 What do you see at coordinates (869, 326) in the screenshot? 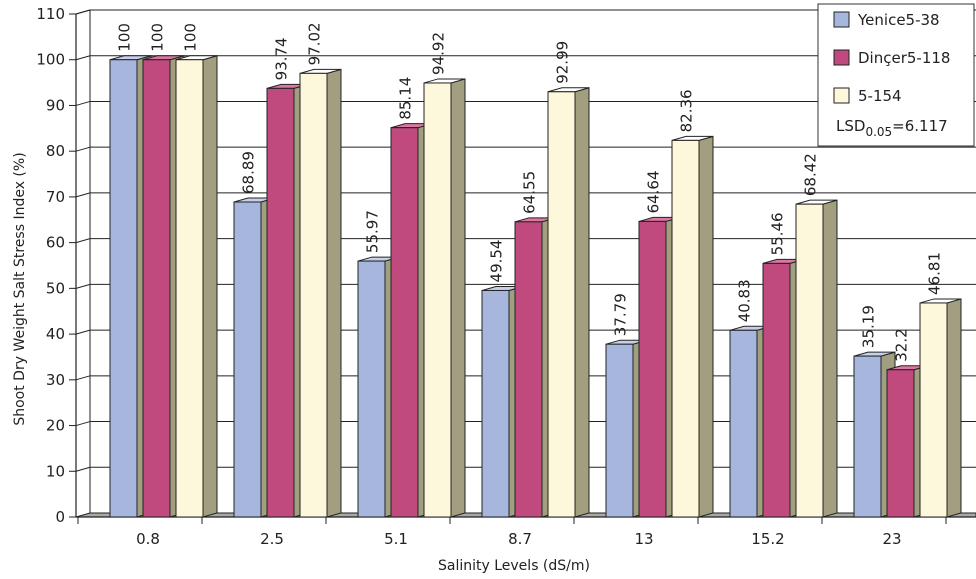
I see `data-label: 35.19` at bounding box center [869, 326].